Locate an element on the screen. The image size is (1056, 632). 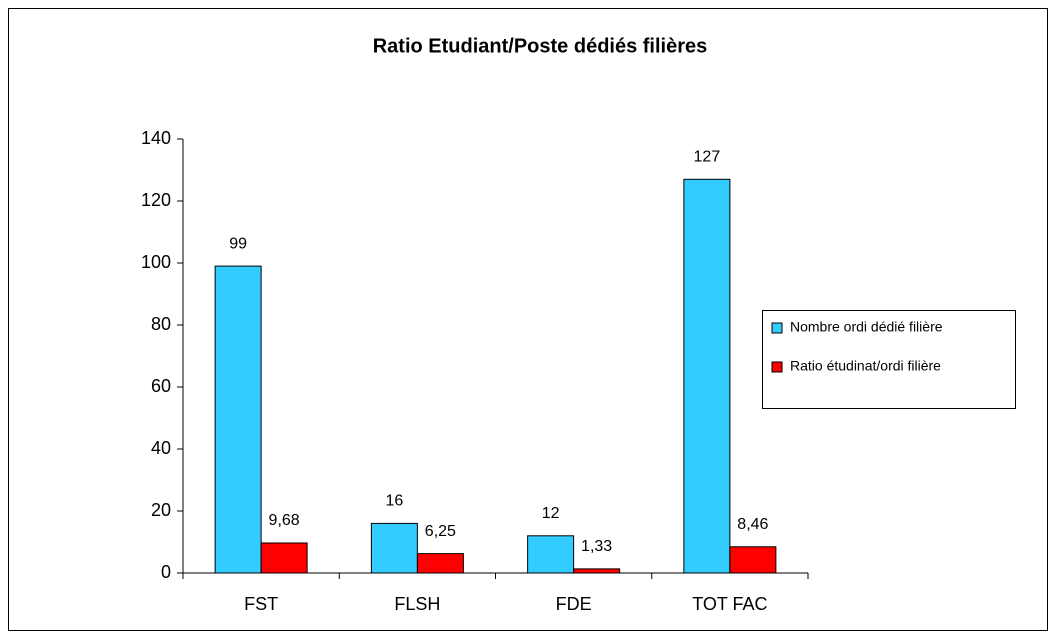
legend-box is located at coordinates (889, 359).